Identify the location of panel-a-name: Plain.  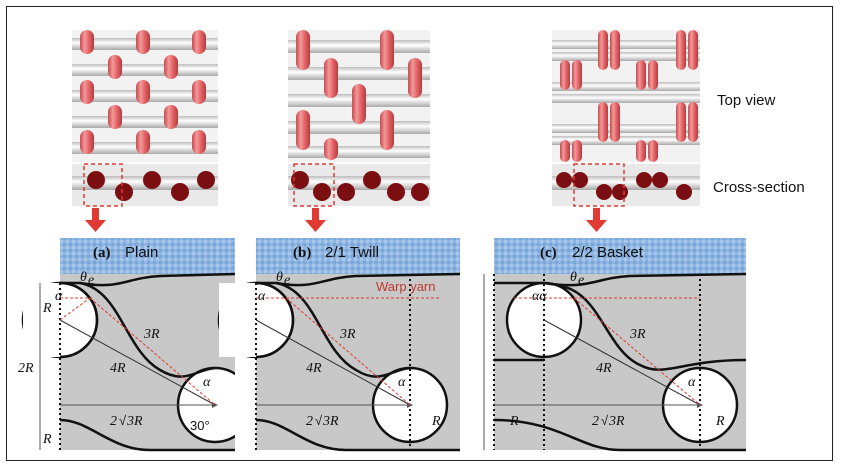
(141, 252).